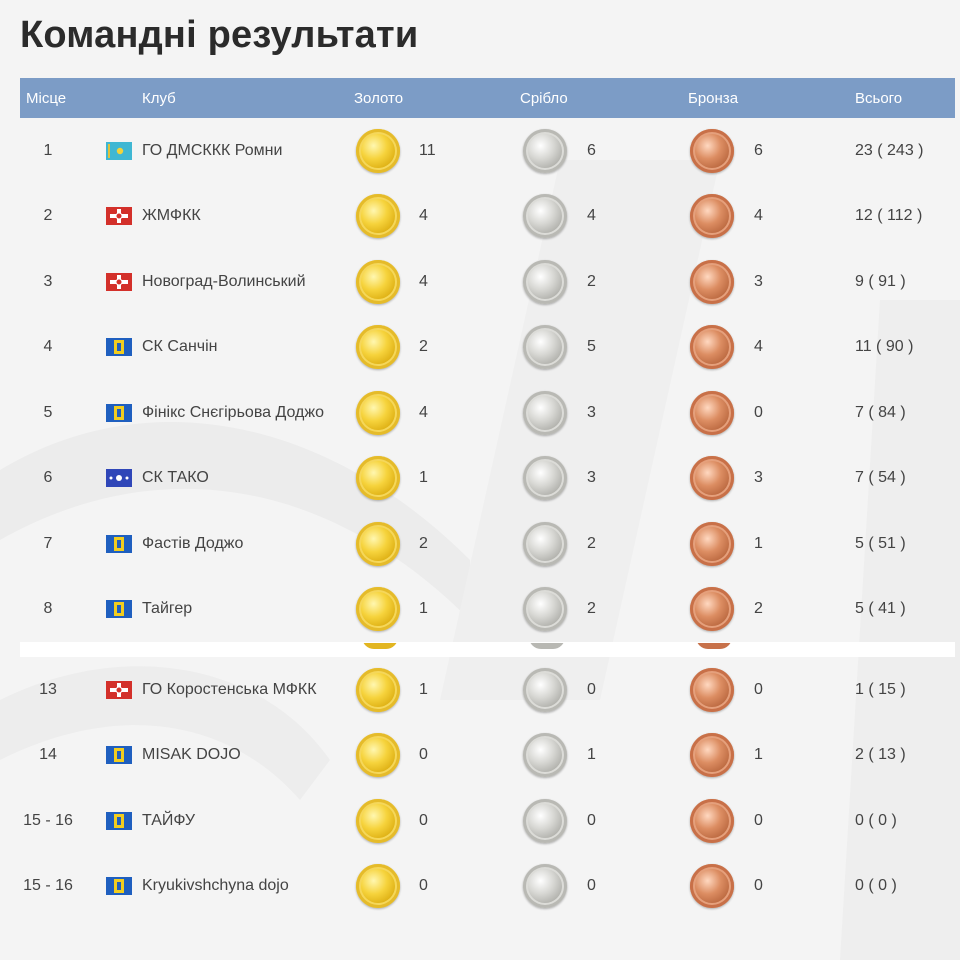 This screenshot has height=960, width=960. I want to click on place-cell: 2, so click(48, 216).